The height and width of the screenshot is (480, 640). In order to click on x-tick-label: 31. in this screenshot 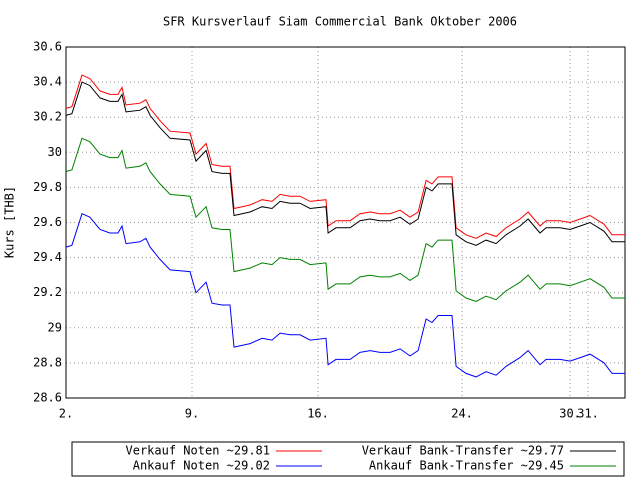, I will do `click(588, 414)`.